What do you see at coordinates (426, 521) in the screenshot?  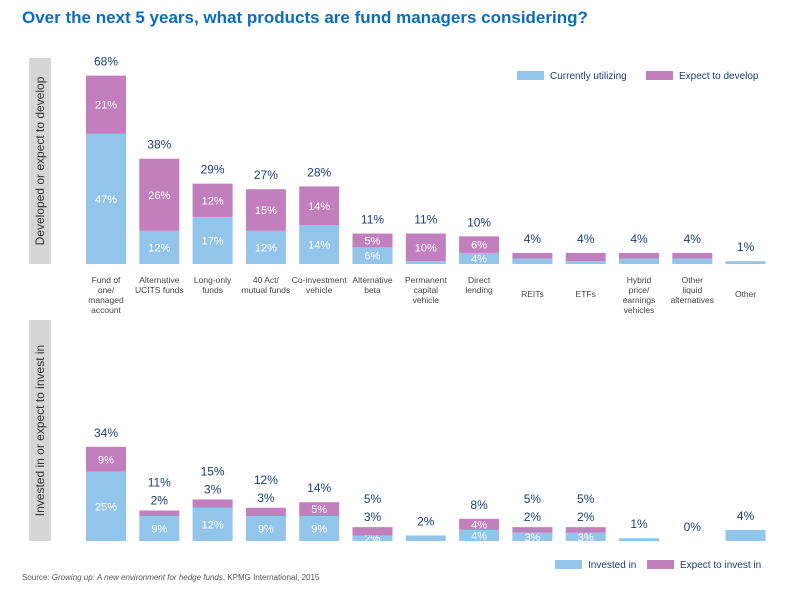 I see `total-value-label: 2%` at bounding box center [426, 521].